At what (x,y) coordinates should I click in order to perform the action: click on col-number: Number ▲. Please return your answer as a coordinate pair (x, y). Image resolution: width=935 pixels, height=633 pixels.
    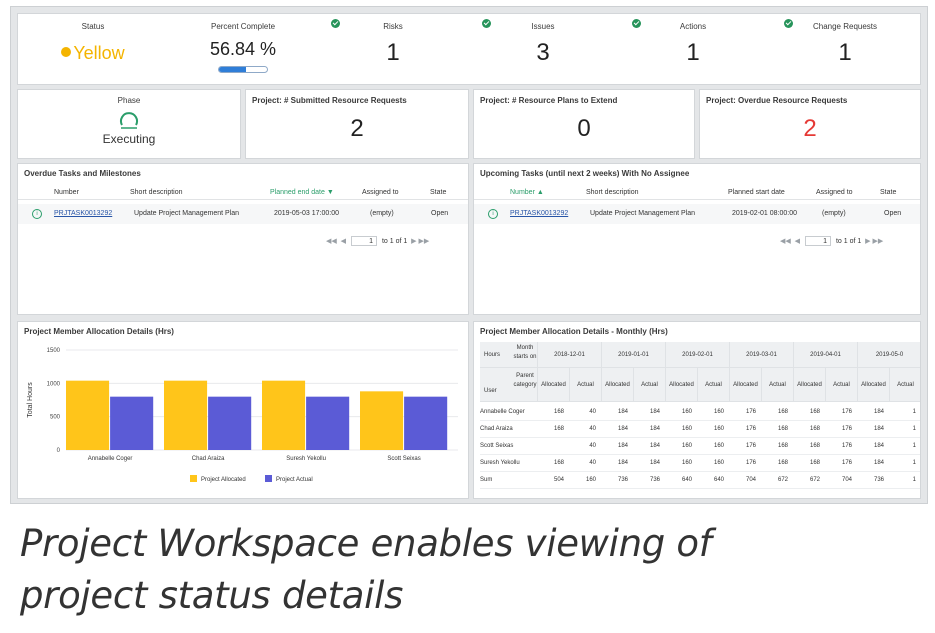
    Looking at the image, I should click on (527, 192).